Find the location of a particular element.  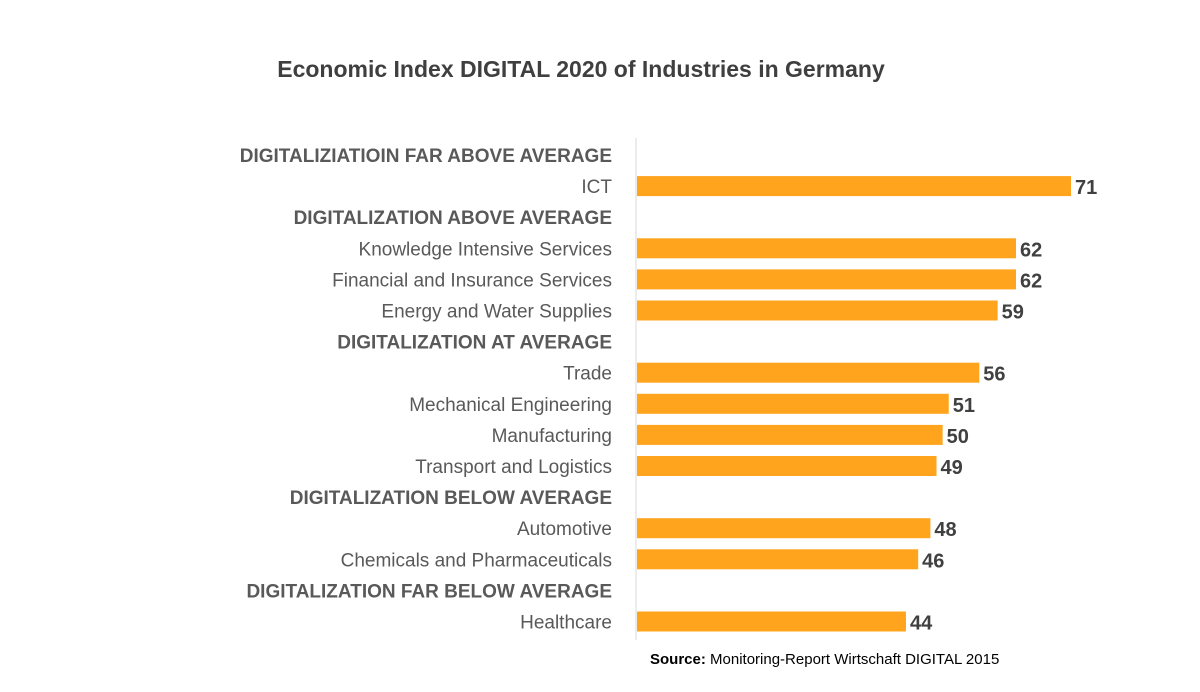

value-label-ict: 71 is located at coordinates (1086, 188).